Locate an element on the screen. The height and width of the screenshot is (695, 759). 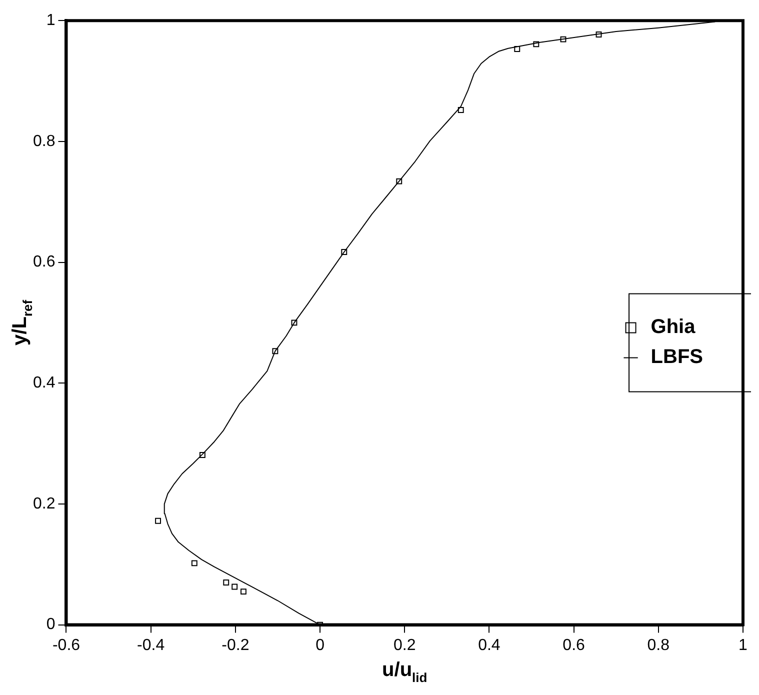
x-tick-label: 1 is located at coordinates (743, 645).